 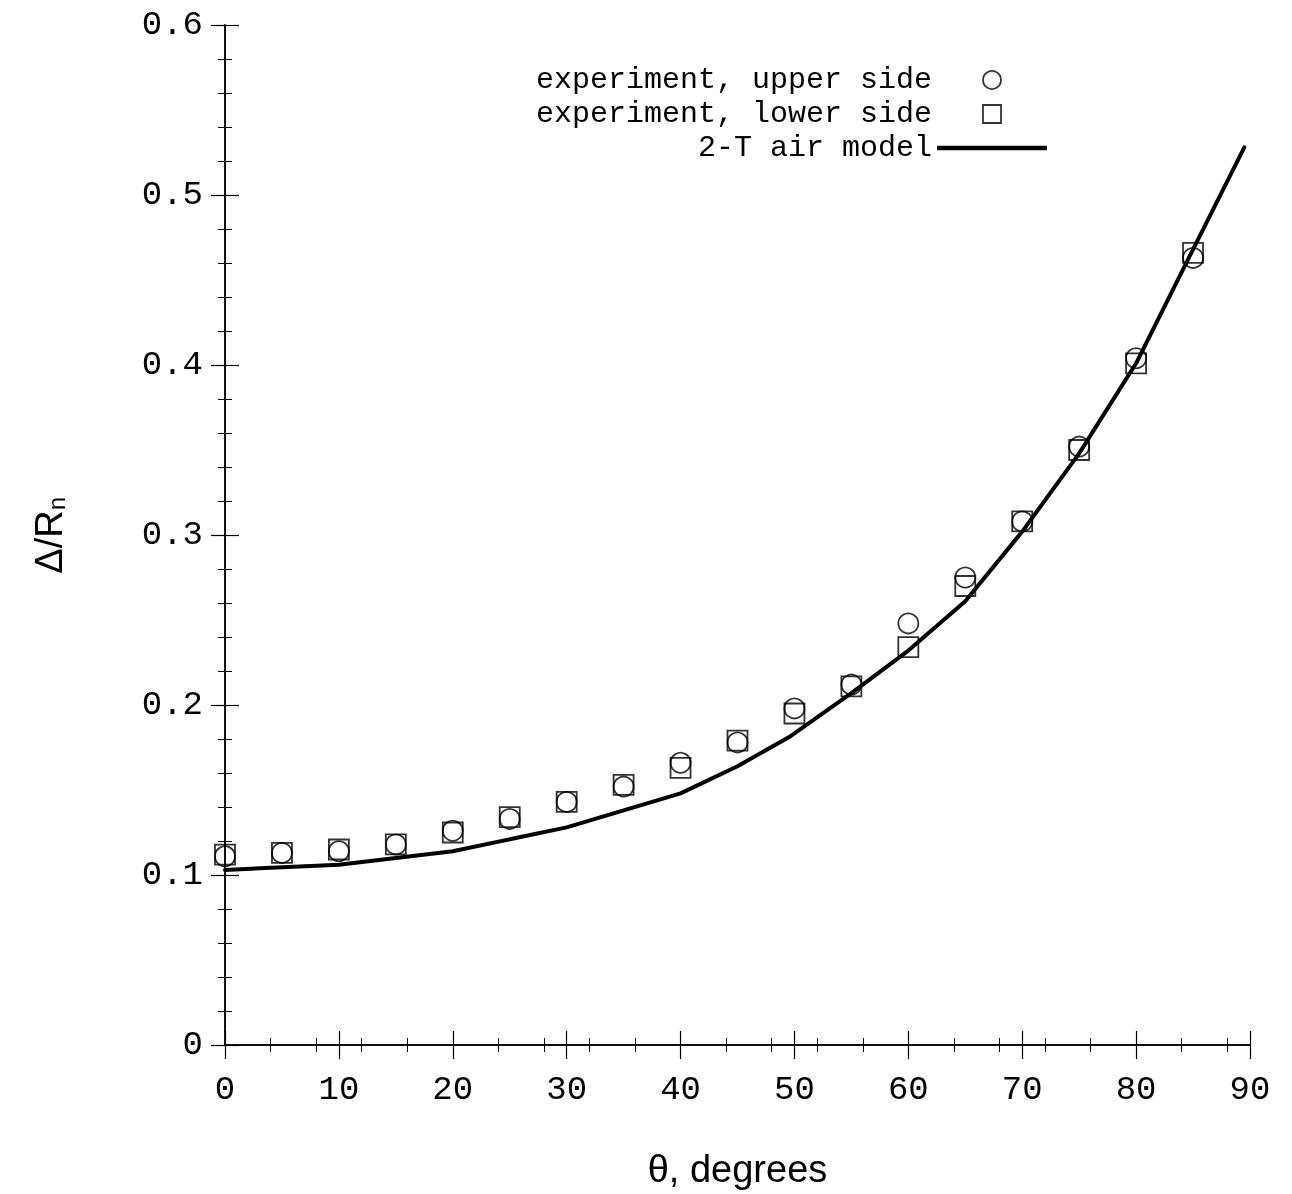 What do you see at coordinates (172, 535) in the screenshot?
I see `y-tick-label: 0.3` at bounding box center [172, 535].